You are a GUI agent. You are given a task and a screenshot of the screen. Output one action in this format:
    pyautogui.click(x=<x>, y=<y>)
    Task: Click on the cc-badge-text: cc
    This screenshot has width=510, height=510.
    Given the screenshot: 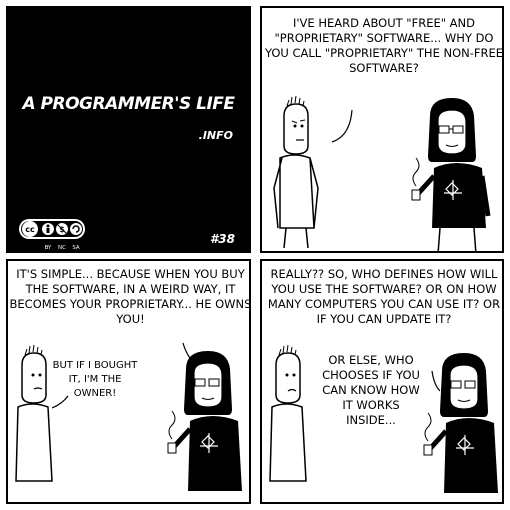 What is the action you would take?
    pyautogui.click(x=30, y=229)
    